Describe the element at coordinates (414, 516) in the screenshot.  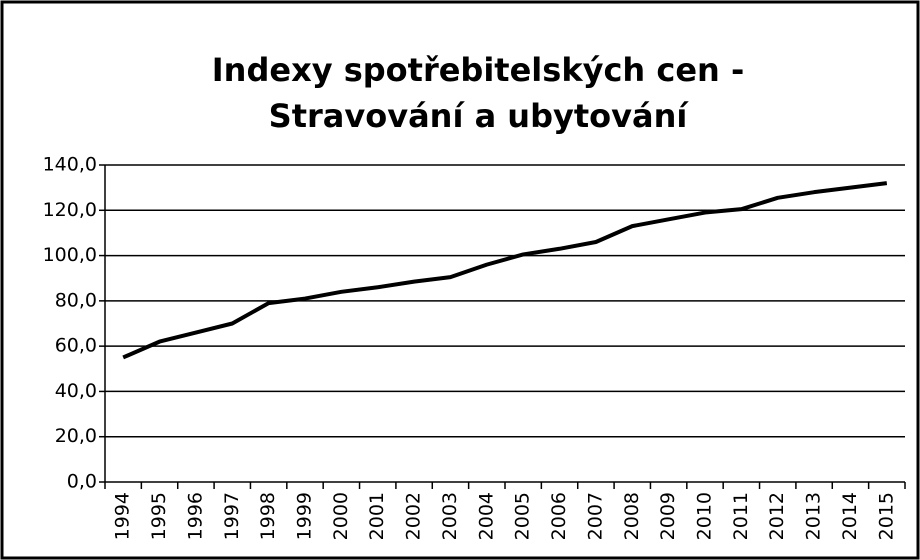
I see `x-tick-label: 2002` at that location.